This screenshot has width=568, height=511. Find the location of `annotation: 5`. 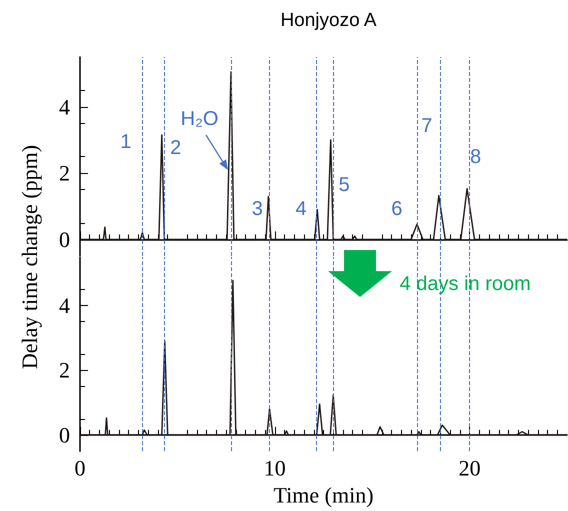

annotation: 5 is located at coordinates (344, 185).